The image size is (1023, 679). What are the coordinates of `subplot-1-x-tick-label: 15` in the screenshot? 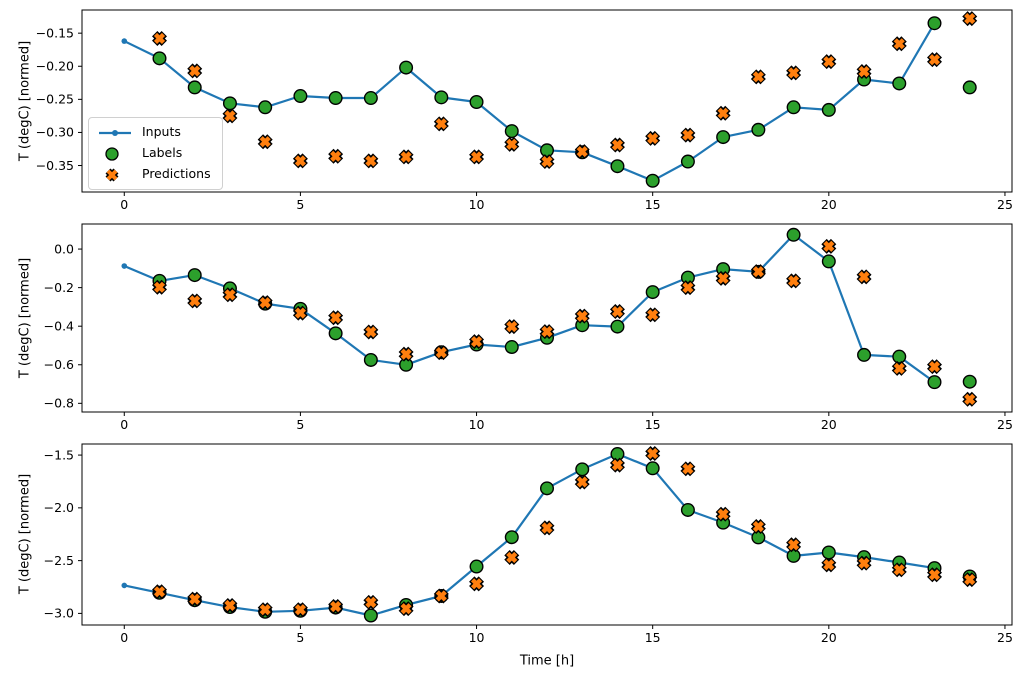 It's located at (653, 204).